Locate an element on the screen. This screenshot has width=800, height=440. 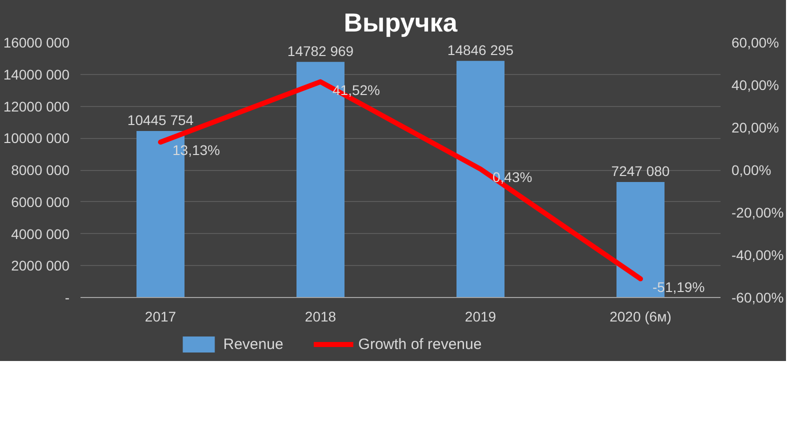
chart-title: Выручка is located at coordinates (401, 23).